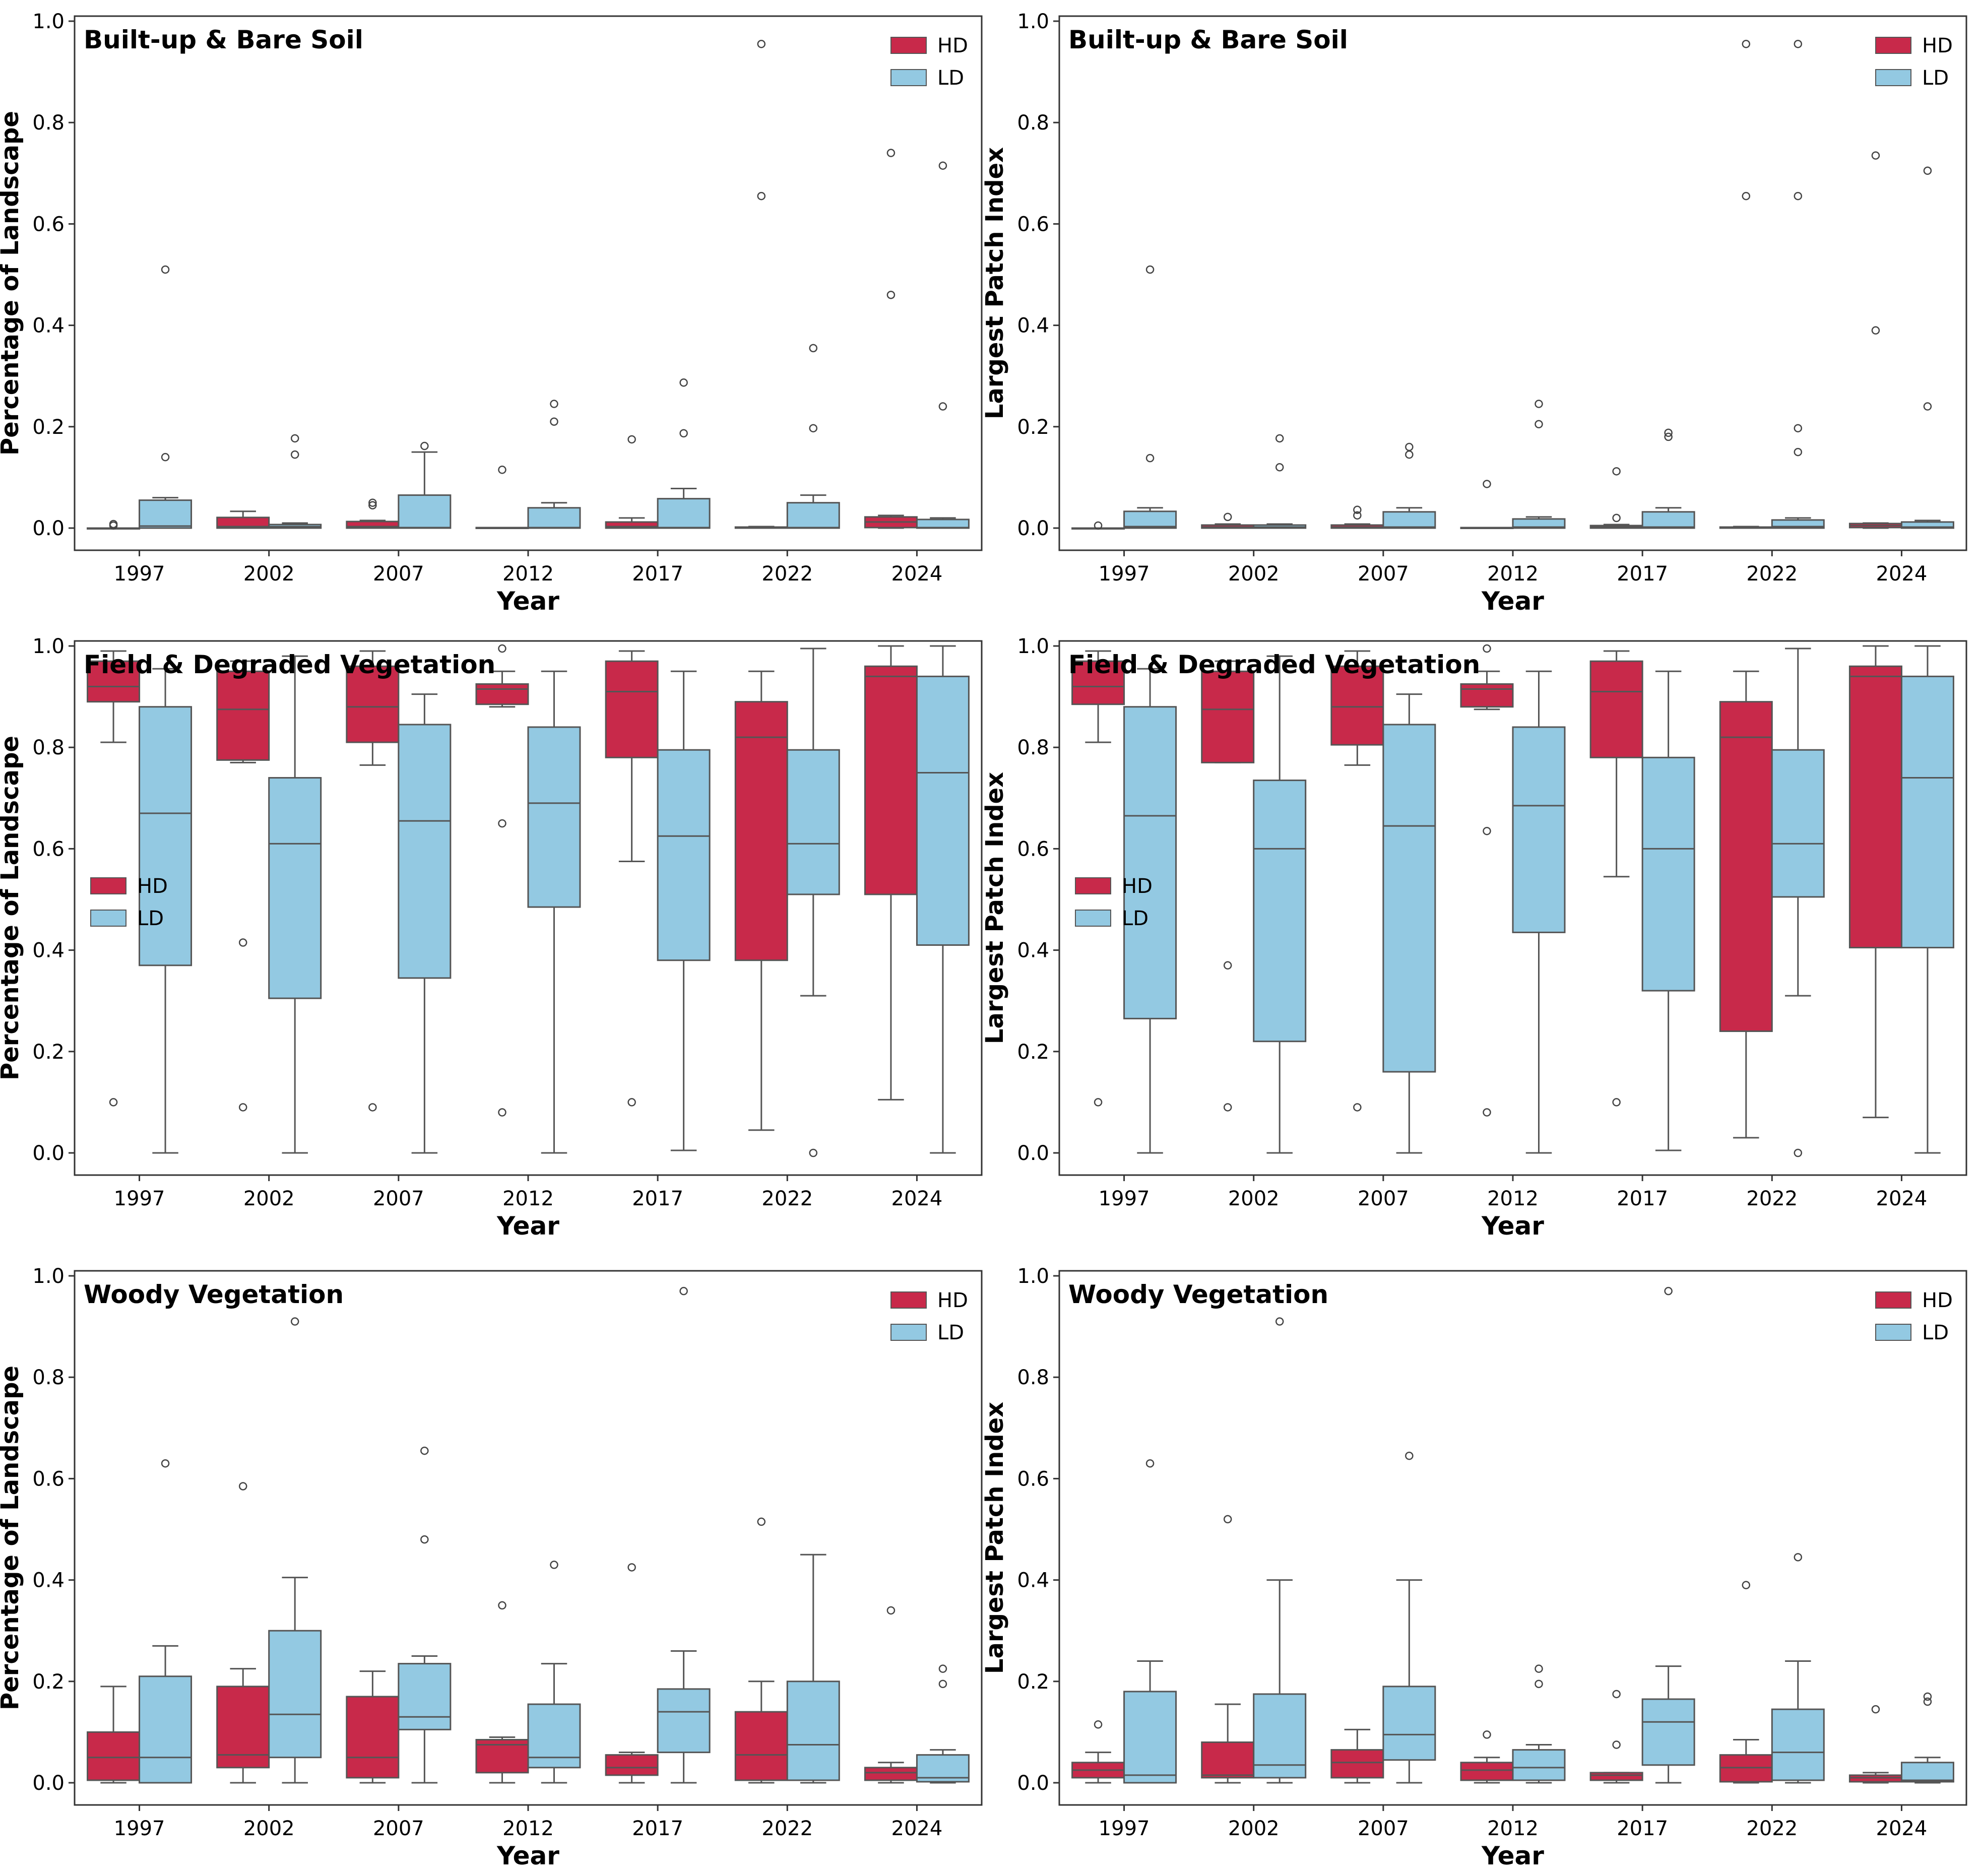 The height and width of the screenshot is (1876, 1980). I want to click on panel-title: Built-up & Bare Soil, so click(1208, 39).